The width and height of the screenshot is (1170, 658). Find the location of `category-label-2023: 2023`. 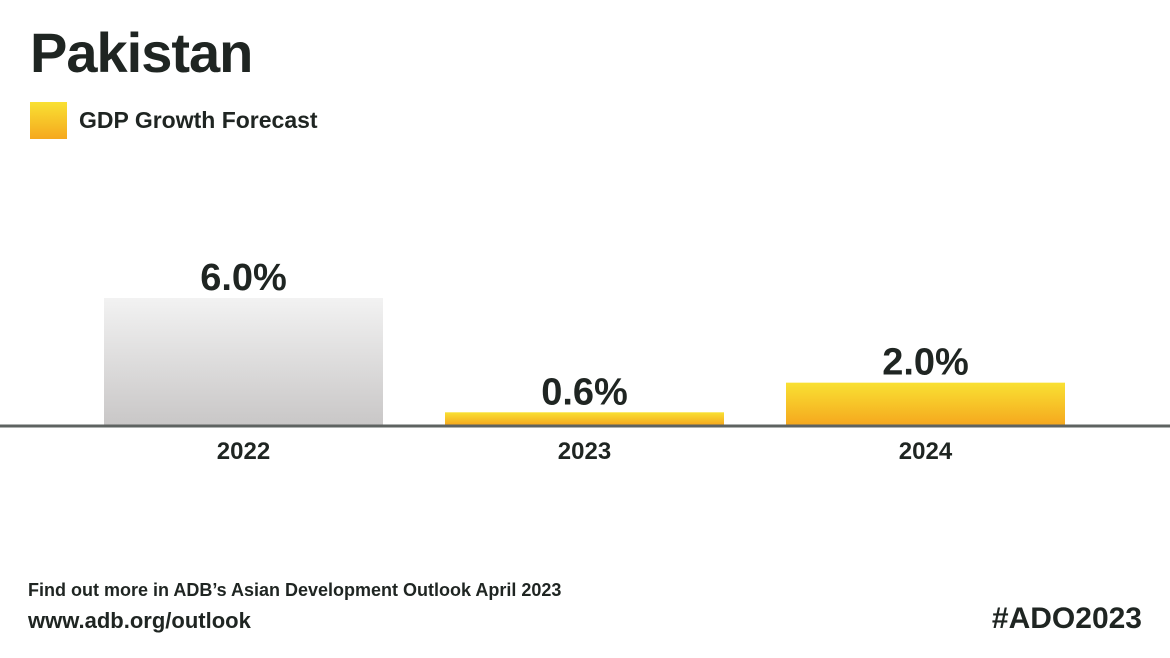

category-label-2023: 2023 is located at coordinates (584, 451).